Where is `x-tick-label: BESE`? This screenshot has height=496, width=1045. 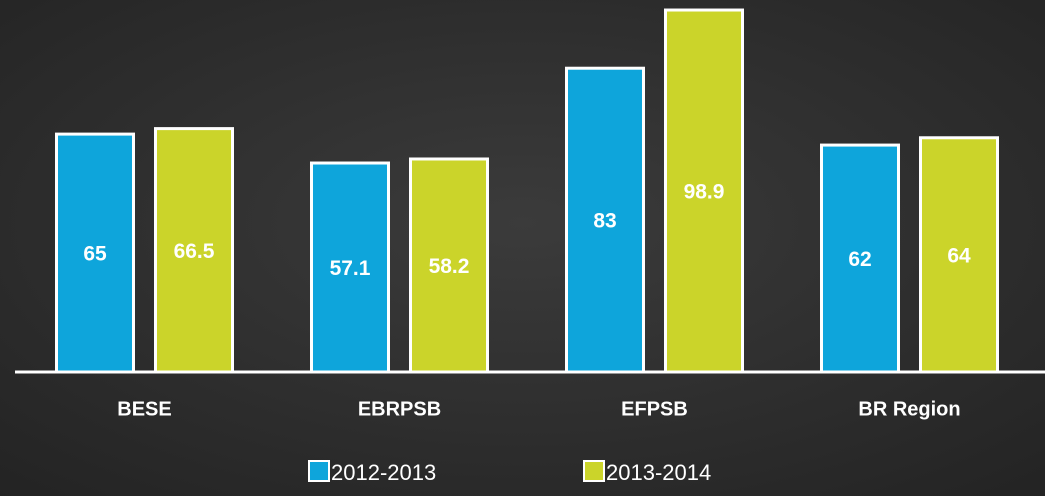
x-tick-label: BESE is located at coordinates (144, 409).